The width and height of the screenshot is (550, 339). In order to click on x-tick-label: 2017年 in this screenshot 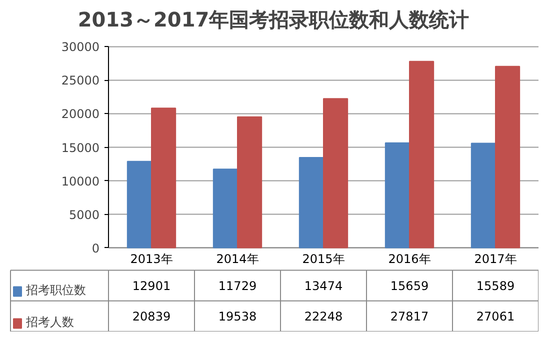, I will do `click(495, 259)`.